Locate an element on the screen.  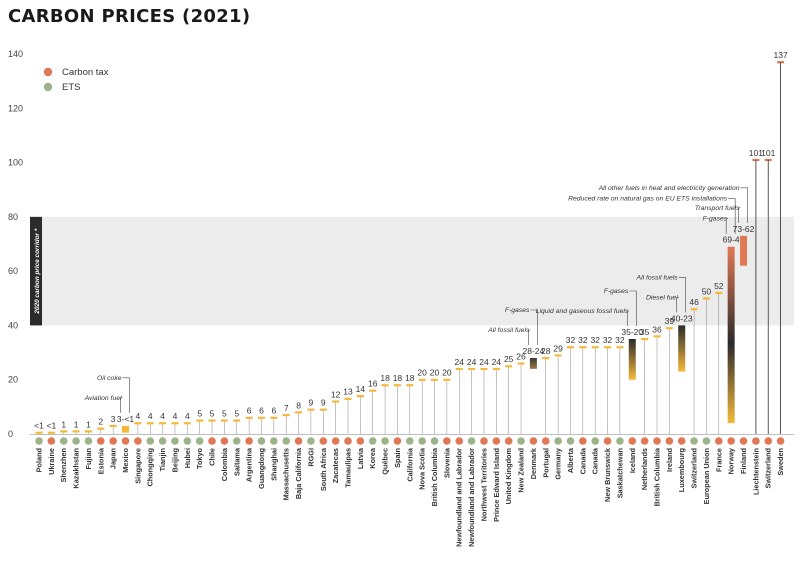
category-label: Fujian is located at coordinates (88, 459).